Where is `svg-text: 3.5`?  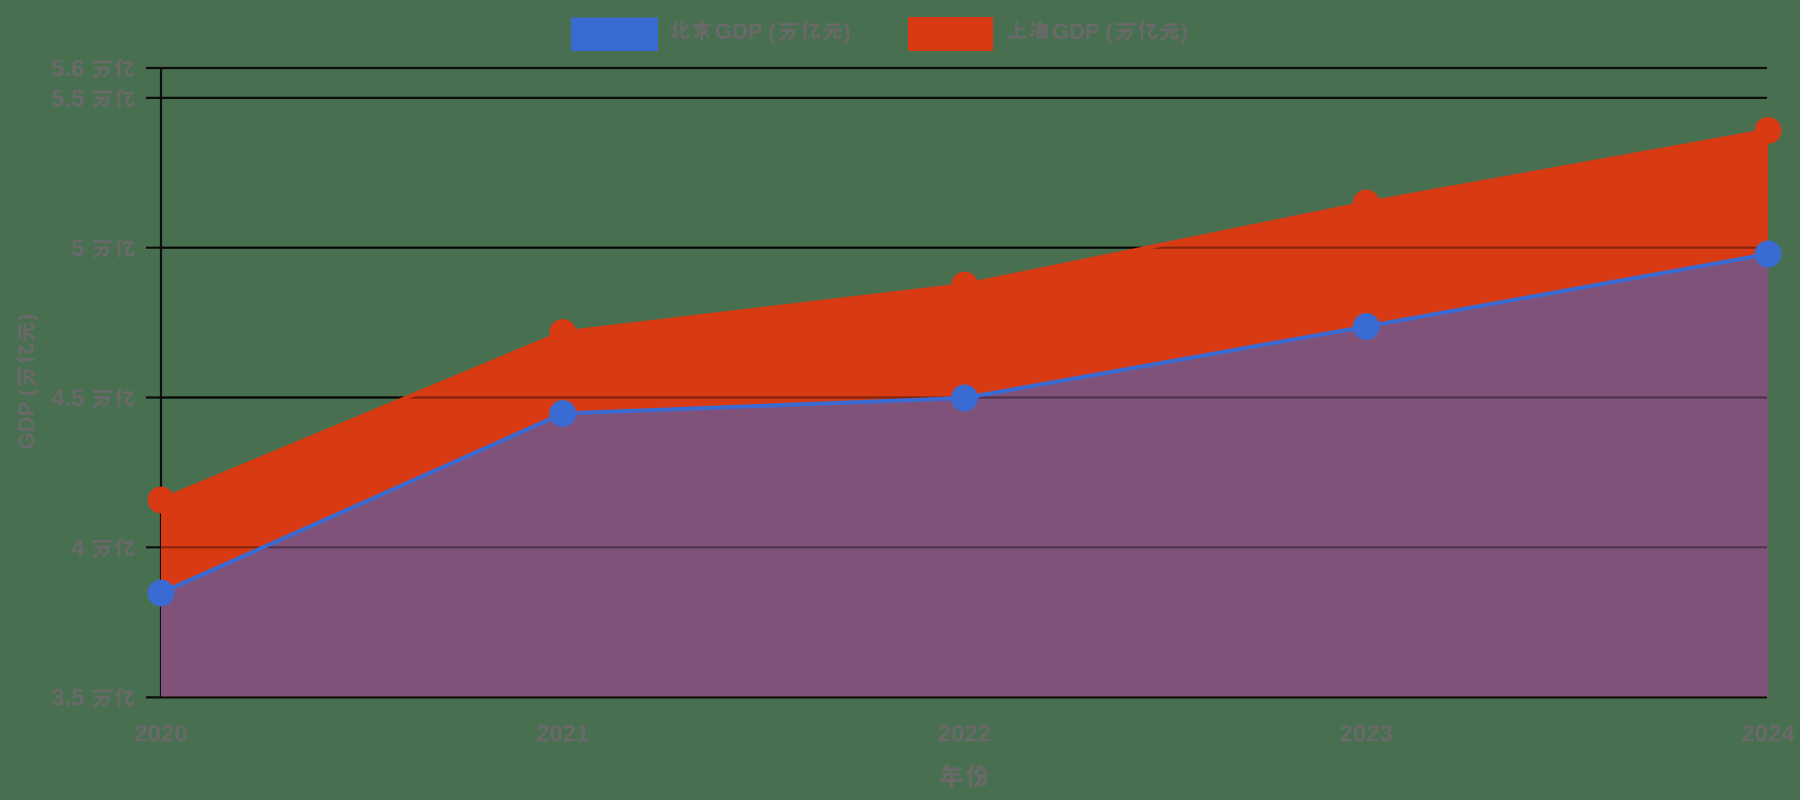 svg-text: 3.5 is located at coordinates (67, 698).